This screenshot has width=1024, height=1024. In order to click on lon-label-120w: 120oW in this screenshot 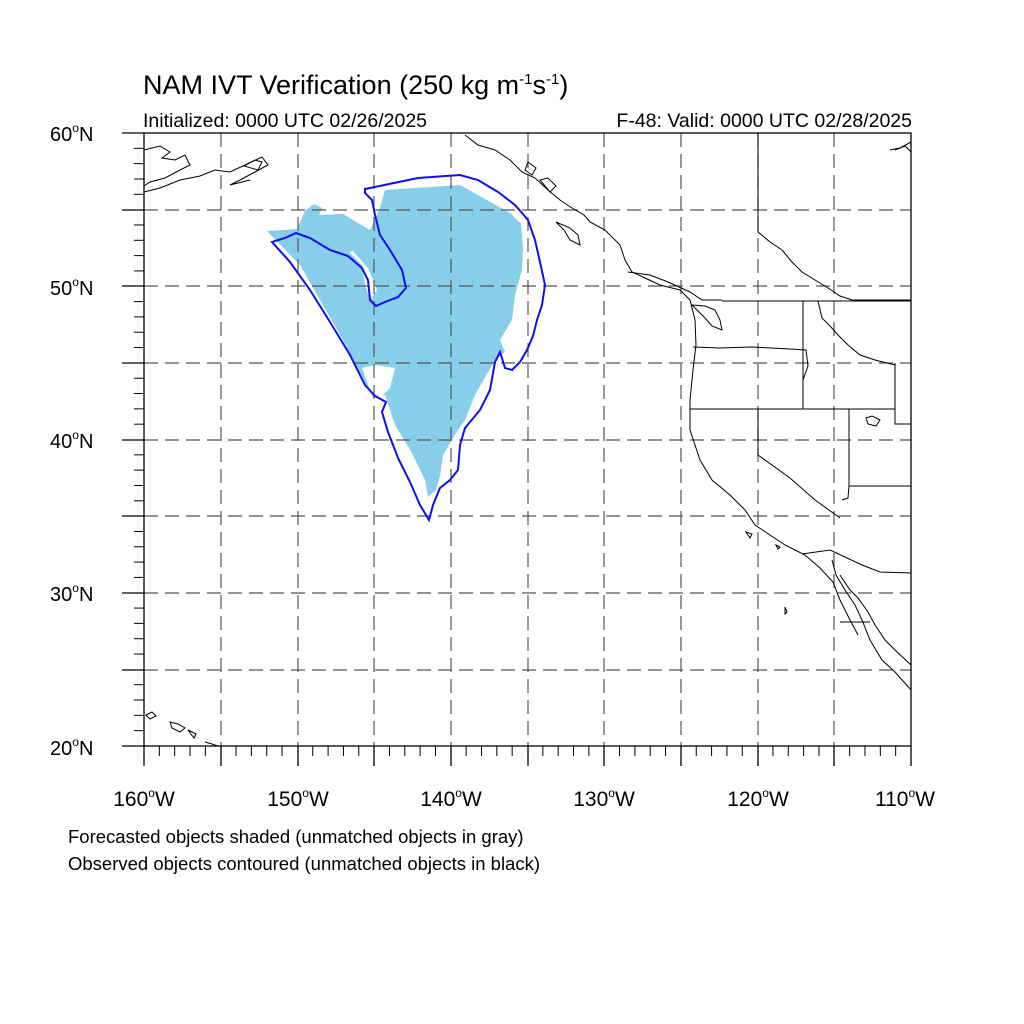, I will do `click(758, 798)`.